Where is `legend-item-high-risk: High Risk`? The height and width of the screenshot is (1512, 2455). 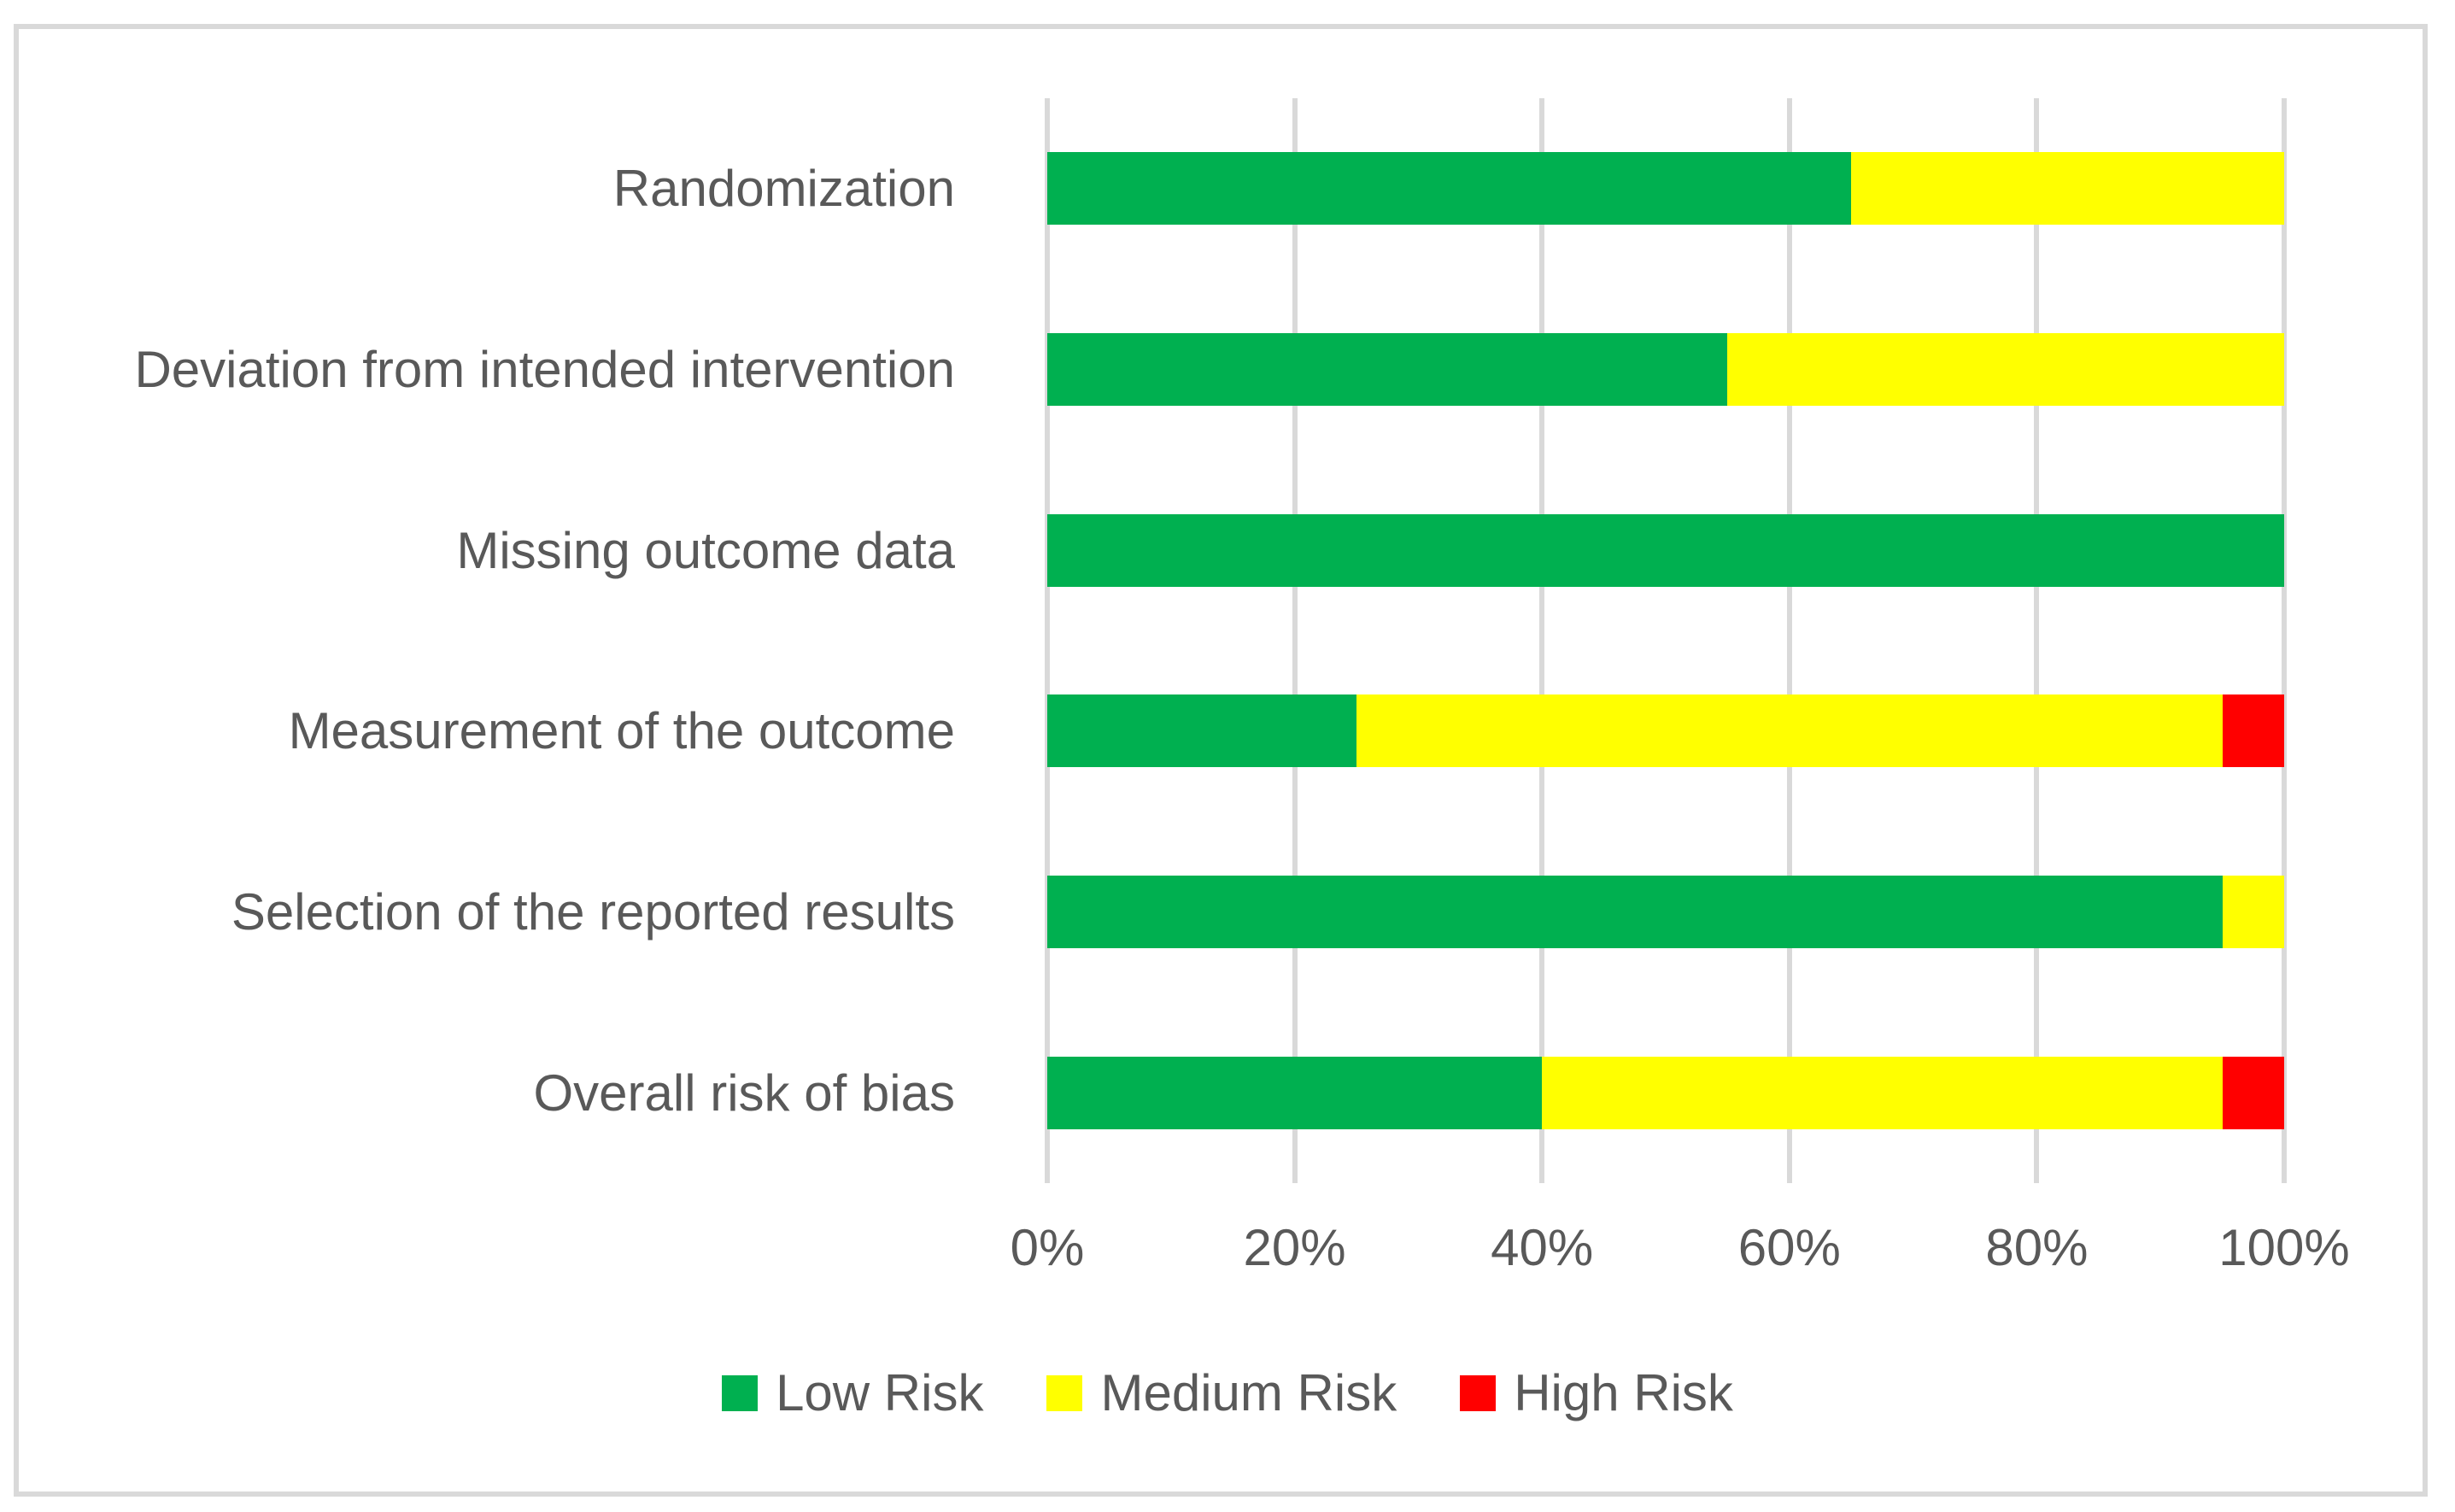 legend-item-high-risk: High Risk is located at coordinates (1596, 1392).